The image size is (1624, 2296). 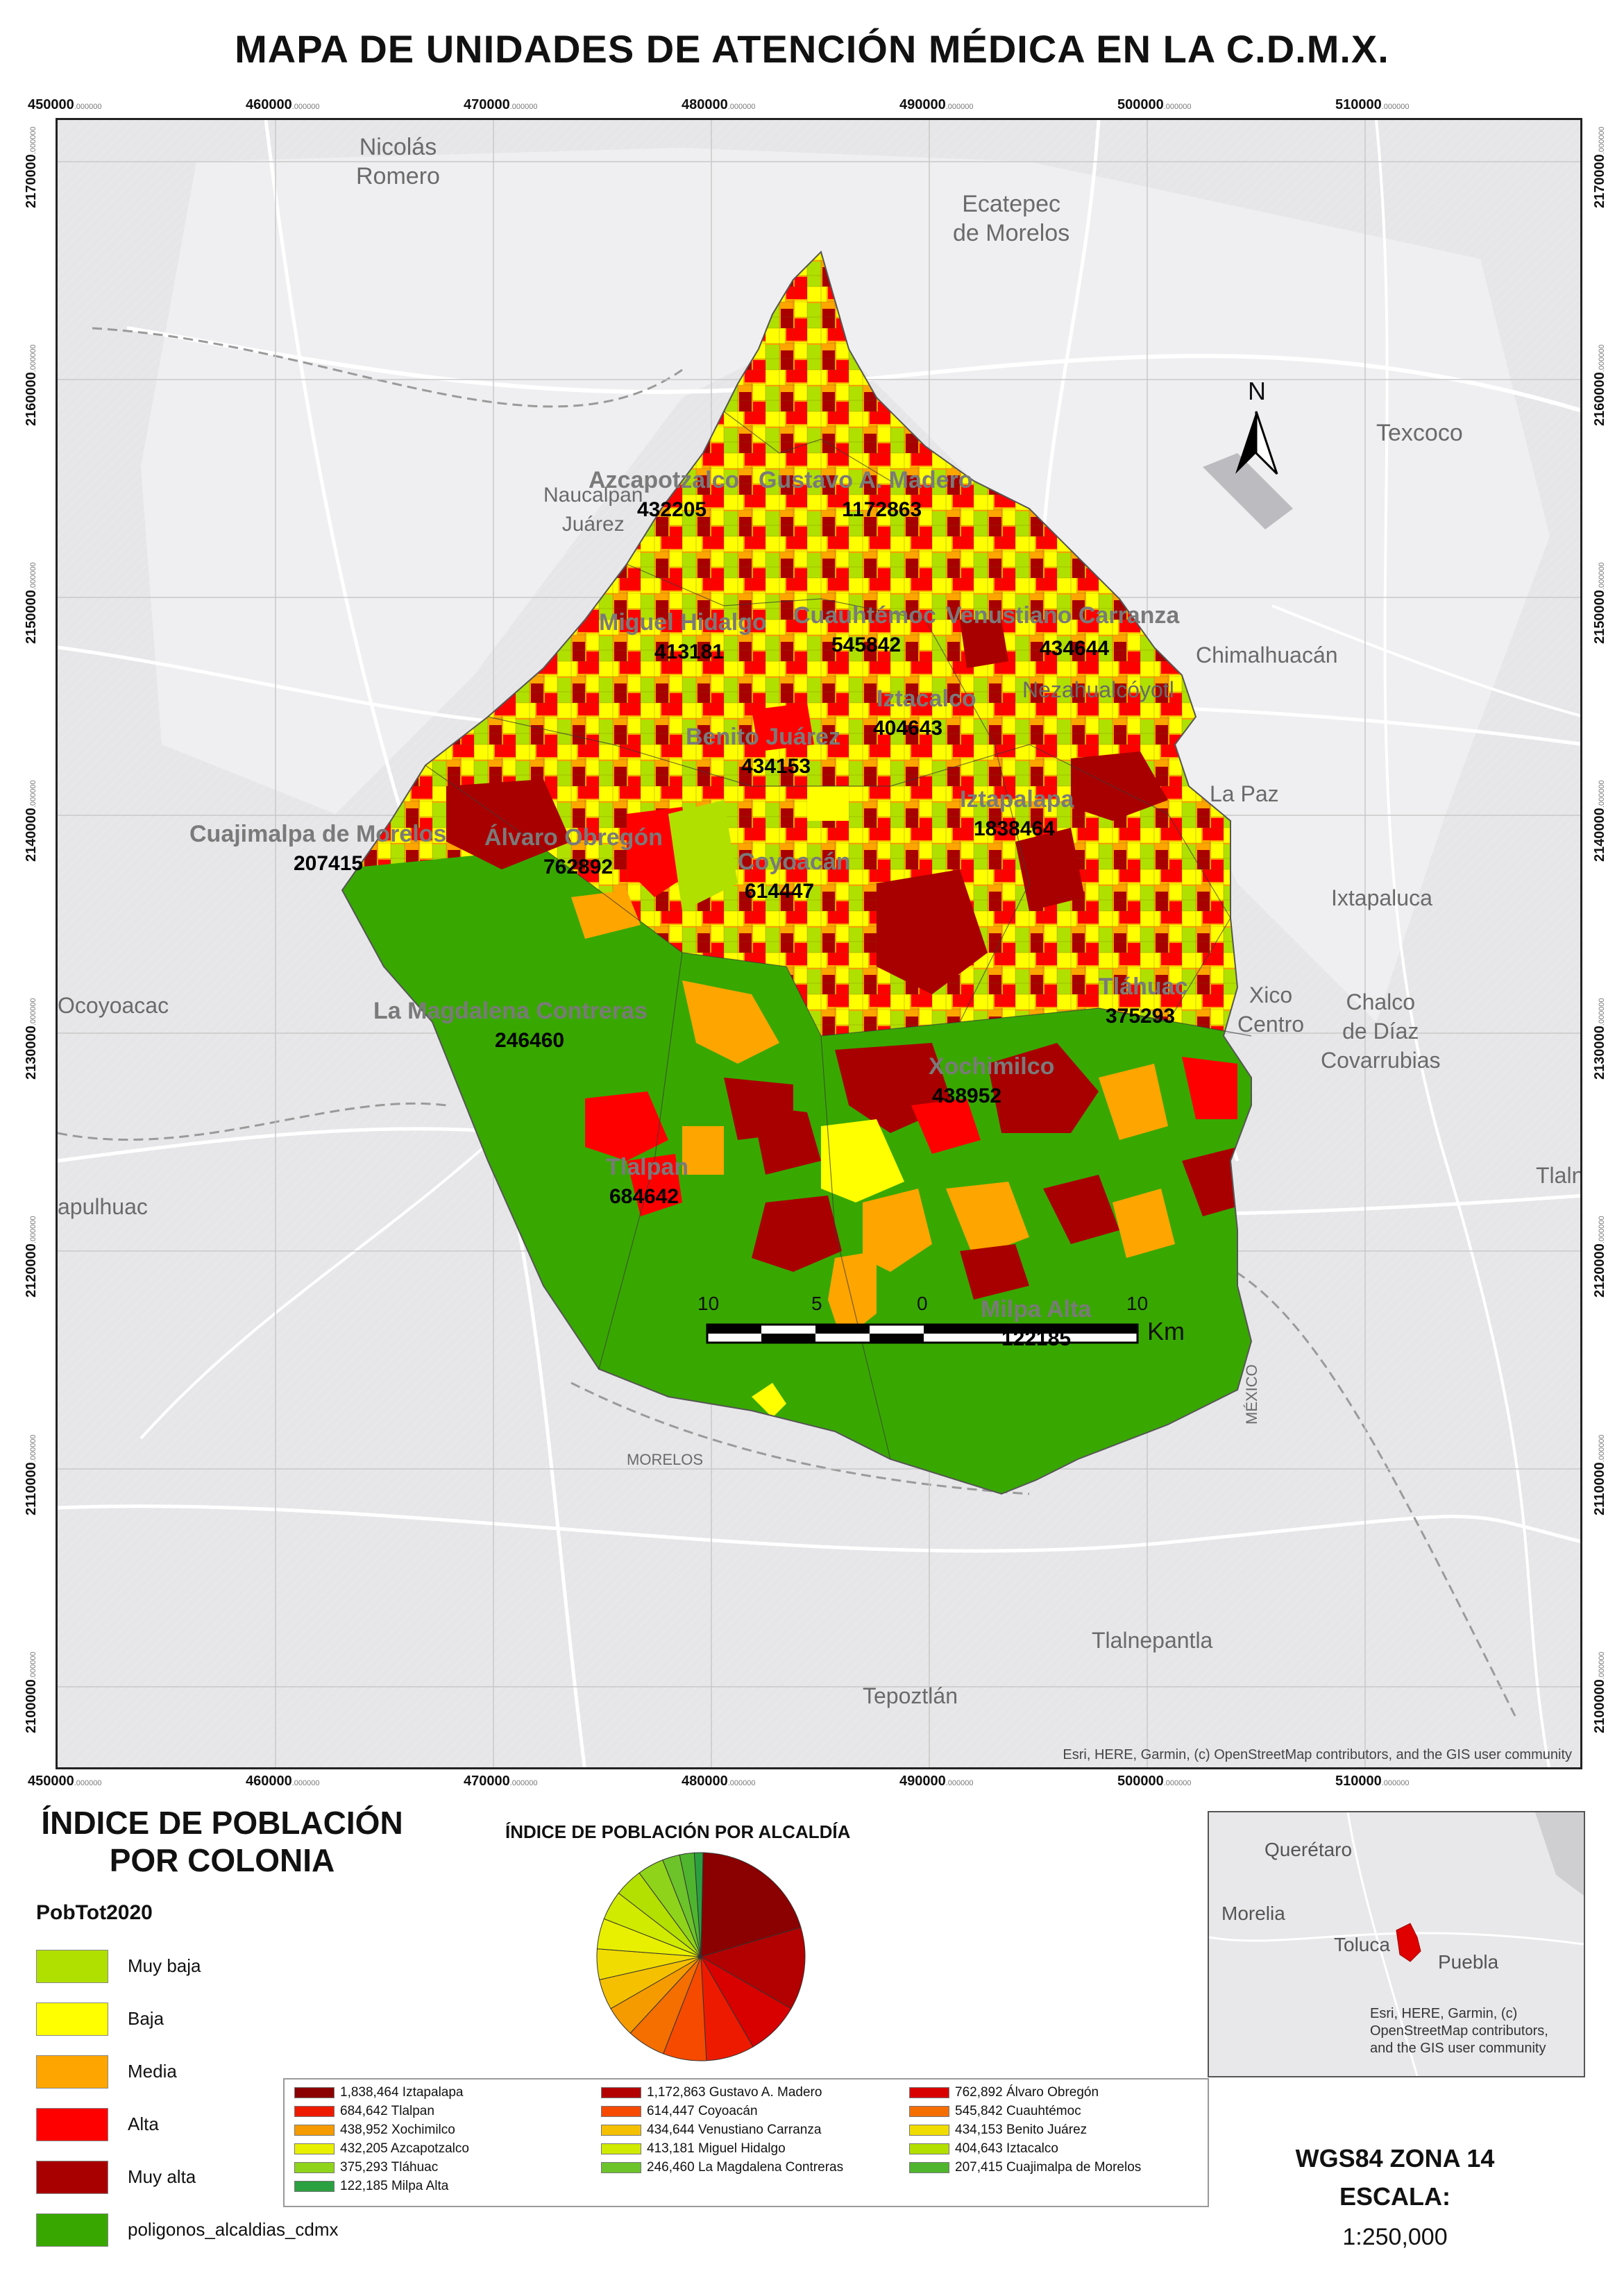 What do you see at coordinates (1004, 2092) in the screenshot?
I see `pie-legend-item: 762,892 Álvaro Obregón` at bounding box center [1004, 2092].